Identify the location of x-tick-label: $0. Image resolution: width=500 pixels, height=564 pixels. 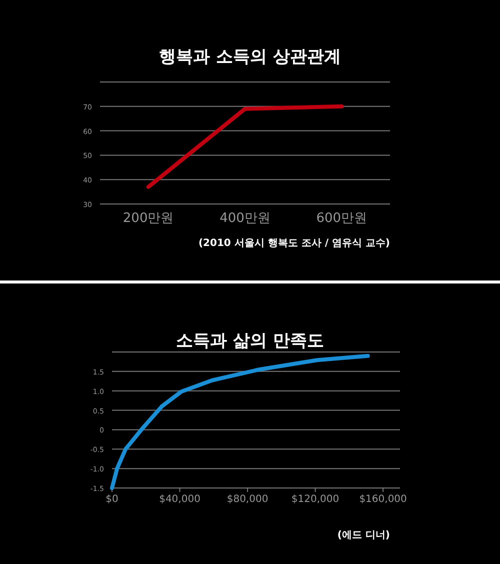
(112, 499).